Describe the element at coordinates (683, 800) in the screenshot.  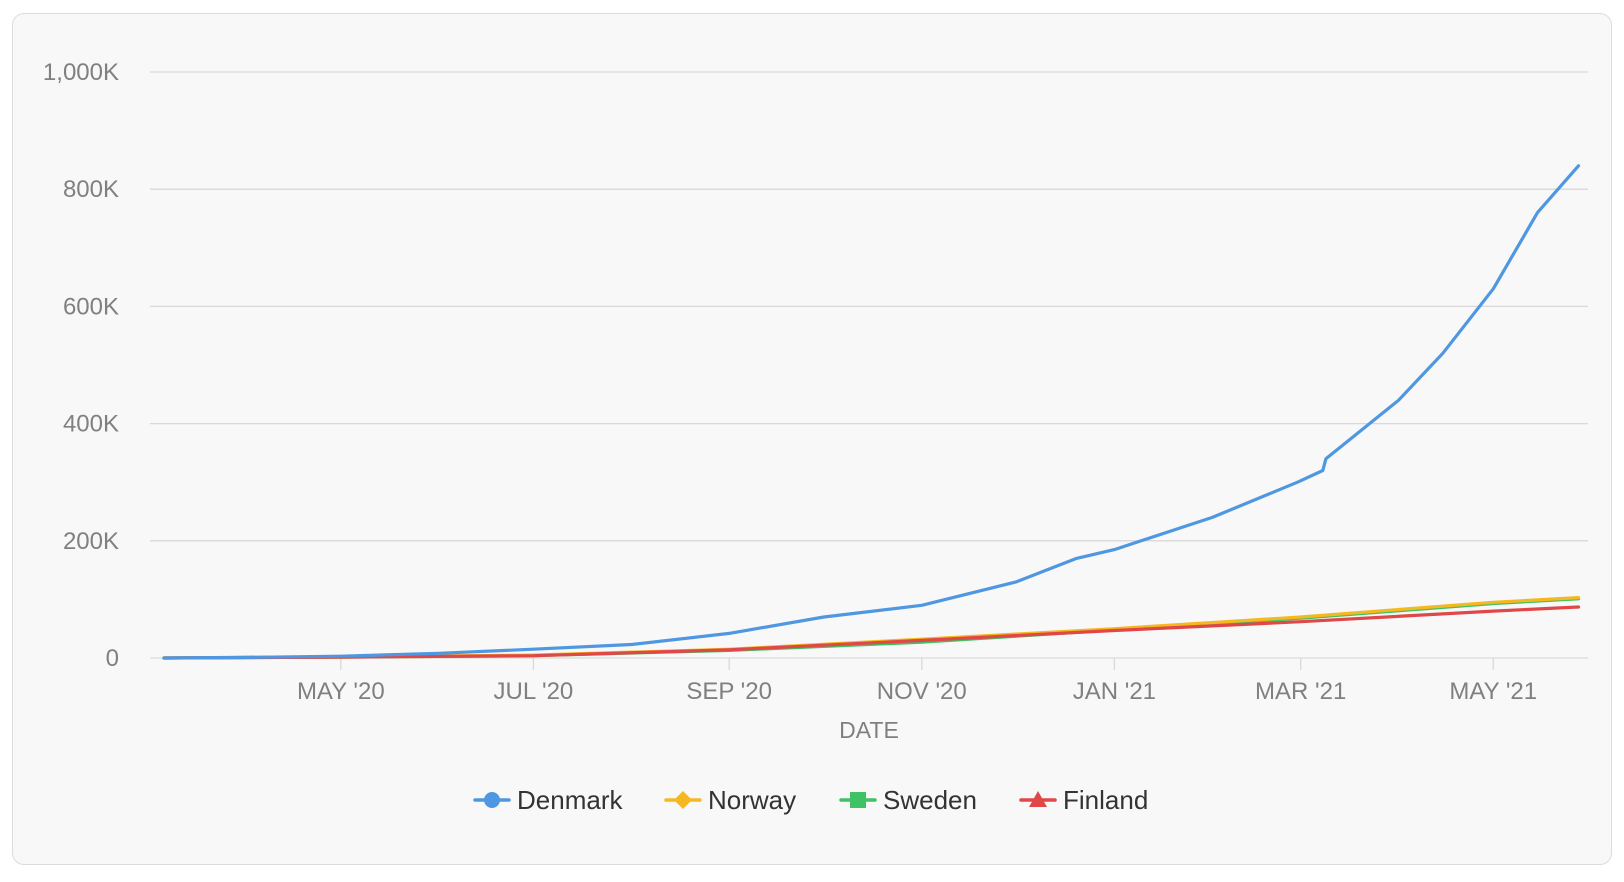
I see `diamond-marker-icon` at that location.